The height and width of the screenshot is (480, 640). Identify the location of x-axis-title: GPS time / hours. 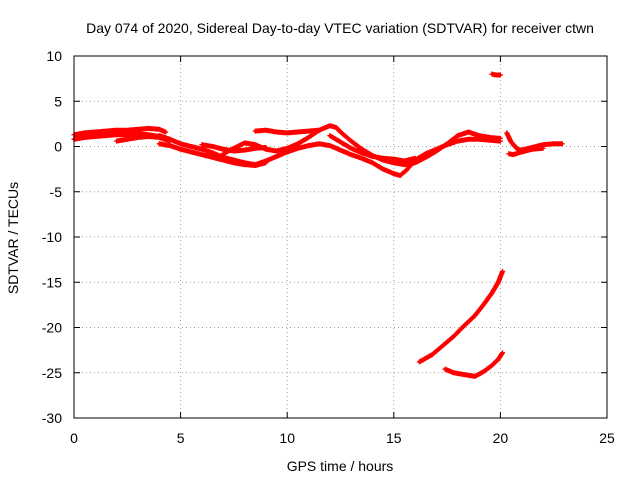
(340, 466).